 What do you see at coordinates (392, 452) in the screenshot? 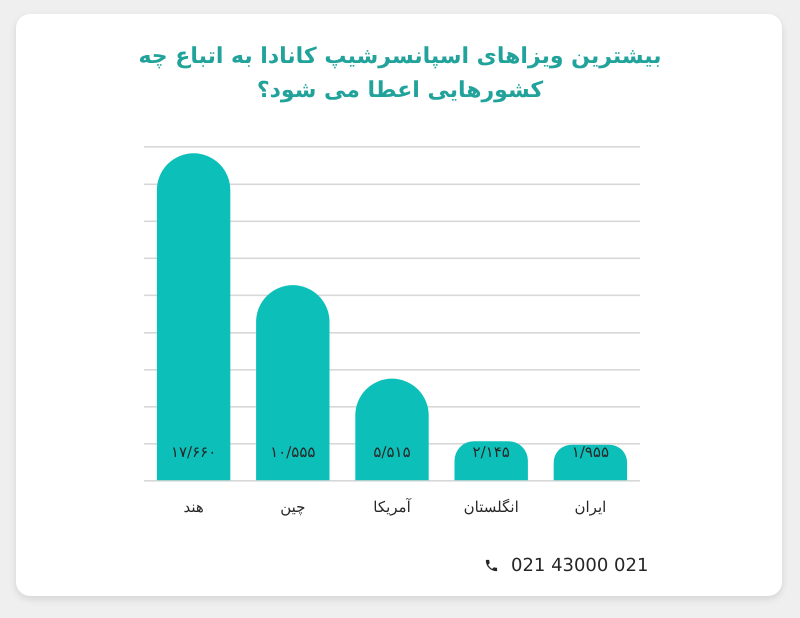
I see `data-label: ۵/۵۱۵` at bounding box center [392, 452].